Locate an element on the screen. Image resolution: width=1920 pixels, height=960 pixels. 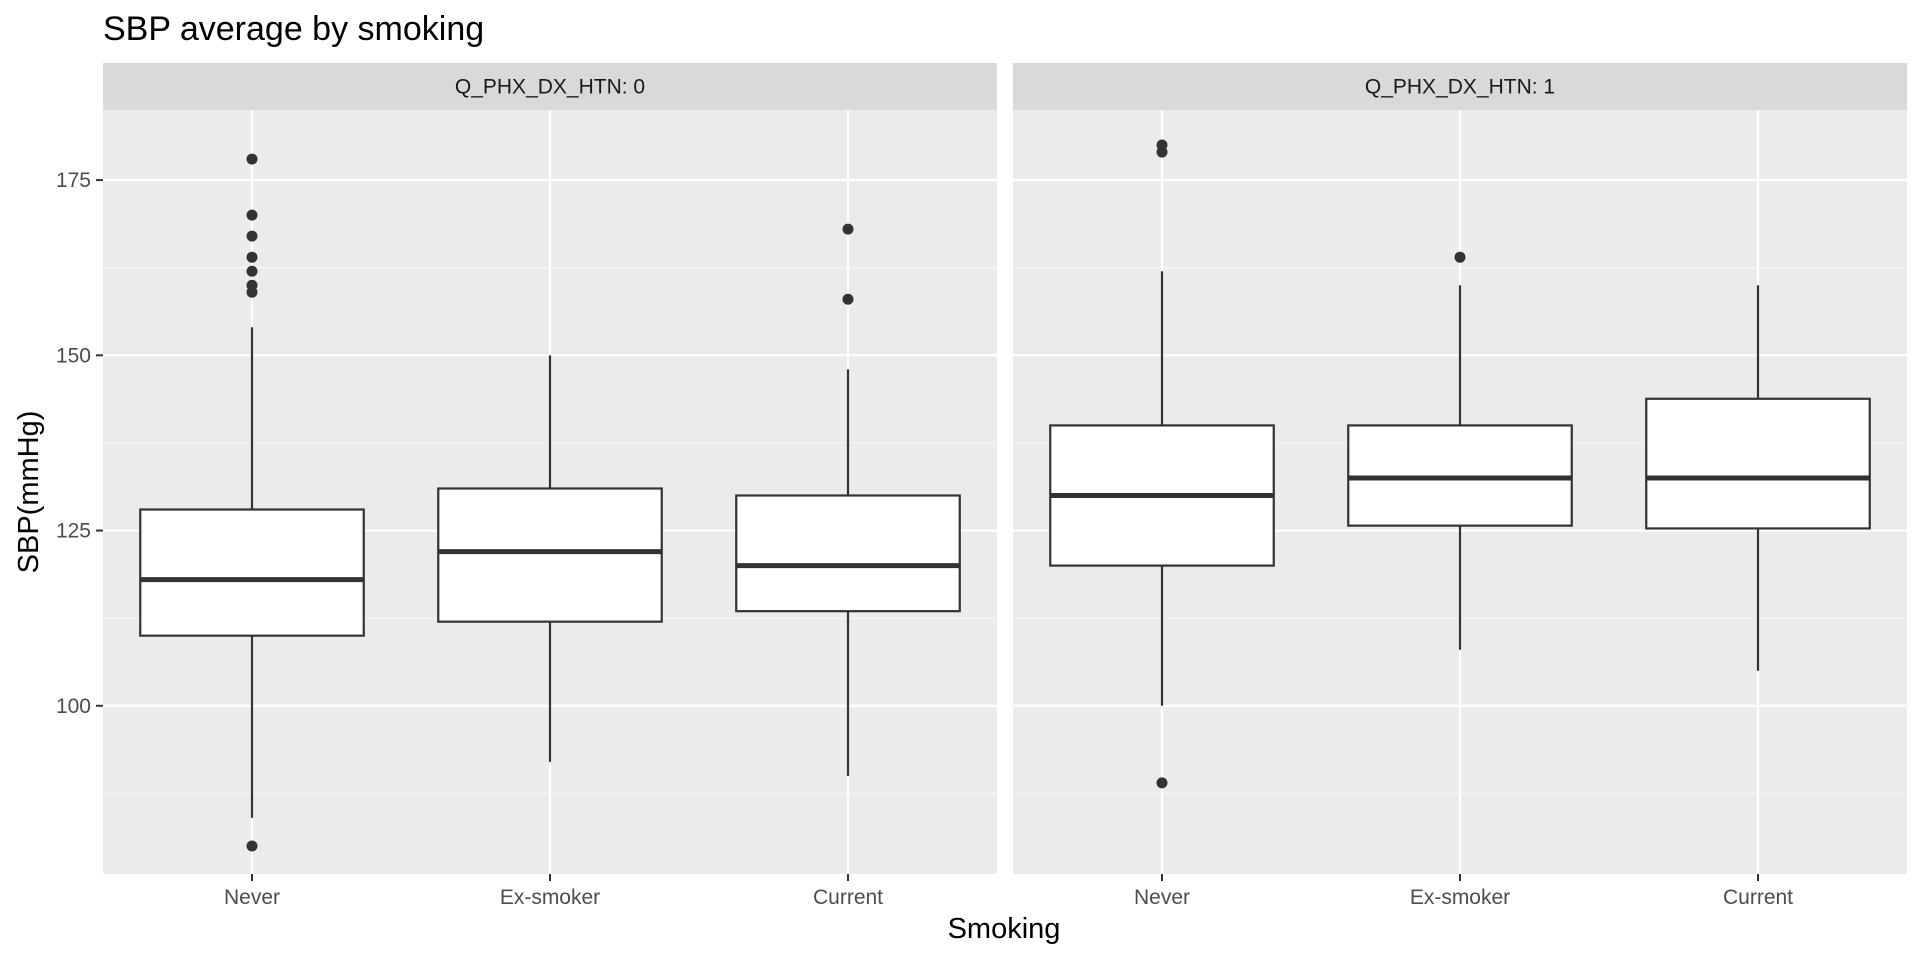
y-axis-title: SBP(mmHg) is located at coordinates (29, 492).